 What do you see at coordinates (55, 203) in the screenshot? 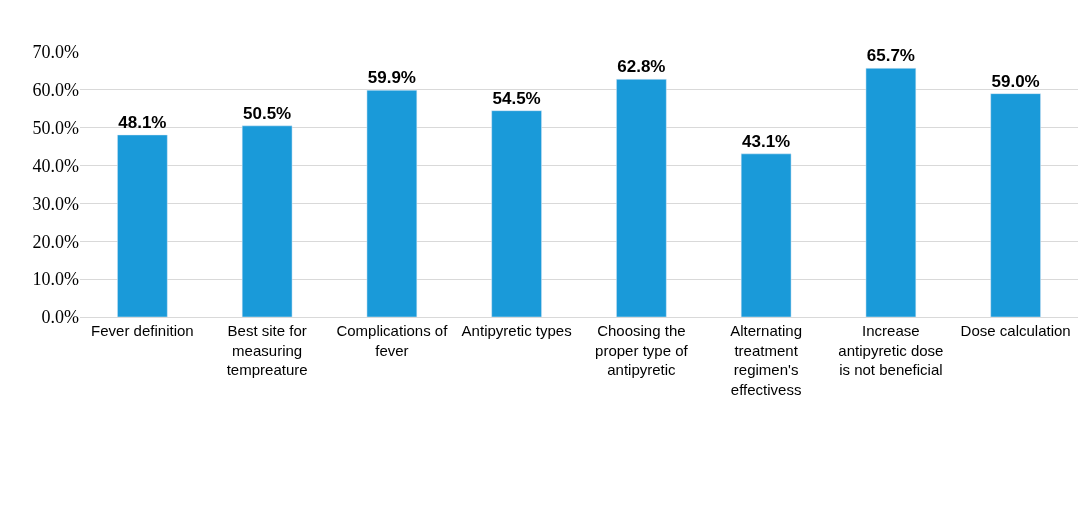
I see `y-tick-label: 30.0%` at bounding box center [55, 203].